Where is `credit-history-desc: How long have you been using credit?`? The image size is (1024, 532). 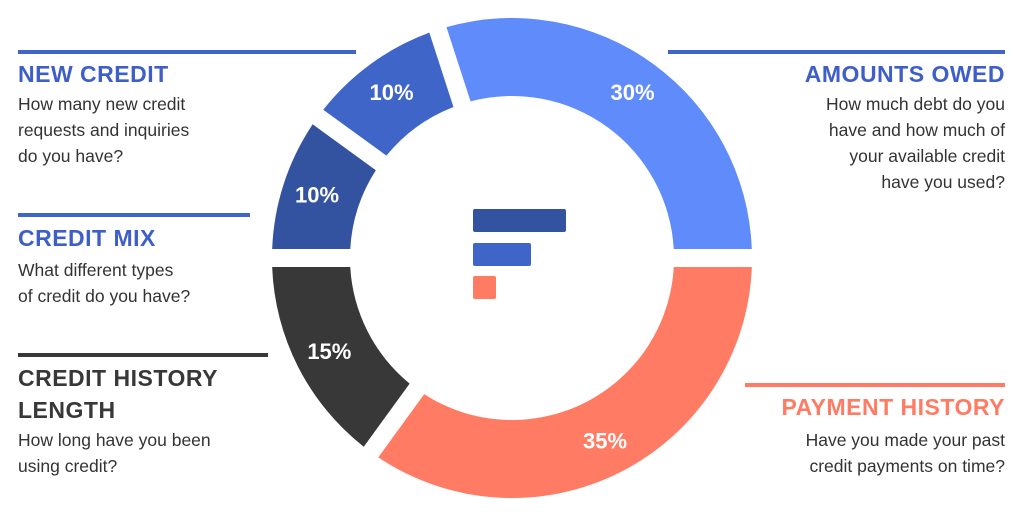 credit-history-desc: How long have you been using credit? is located at coordinates (114, 453).